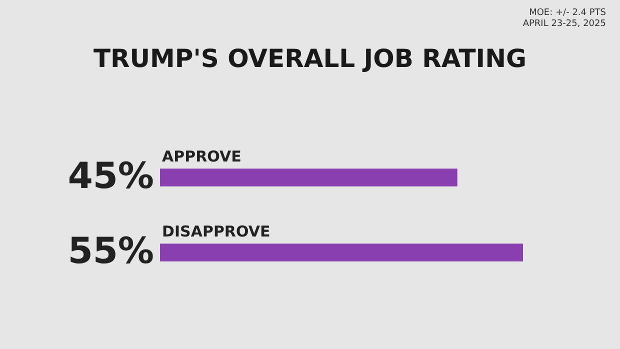 The width and height of the screenshot is (620, 349). I want to click on data-label: 45%, so click(111, 176).